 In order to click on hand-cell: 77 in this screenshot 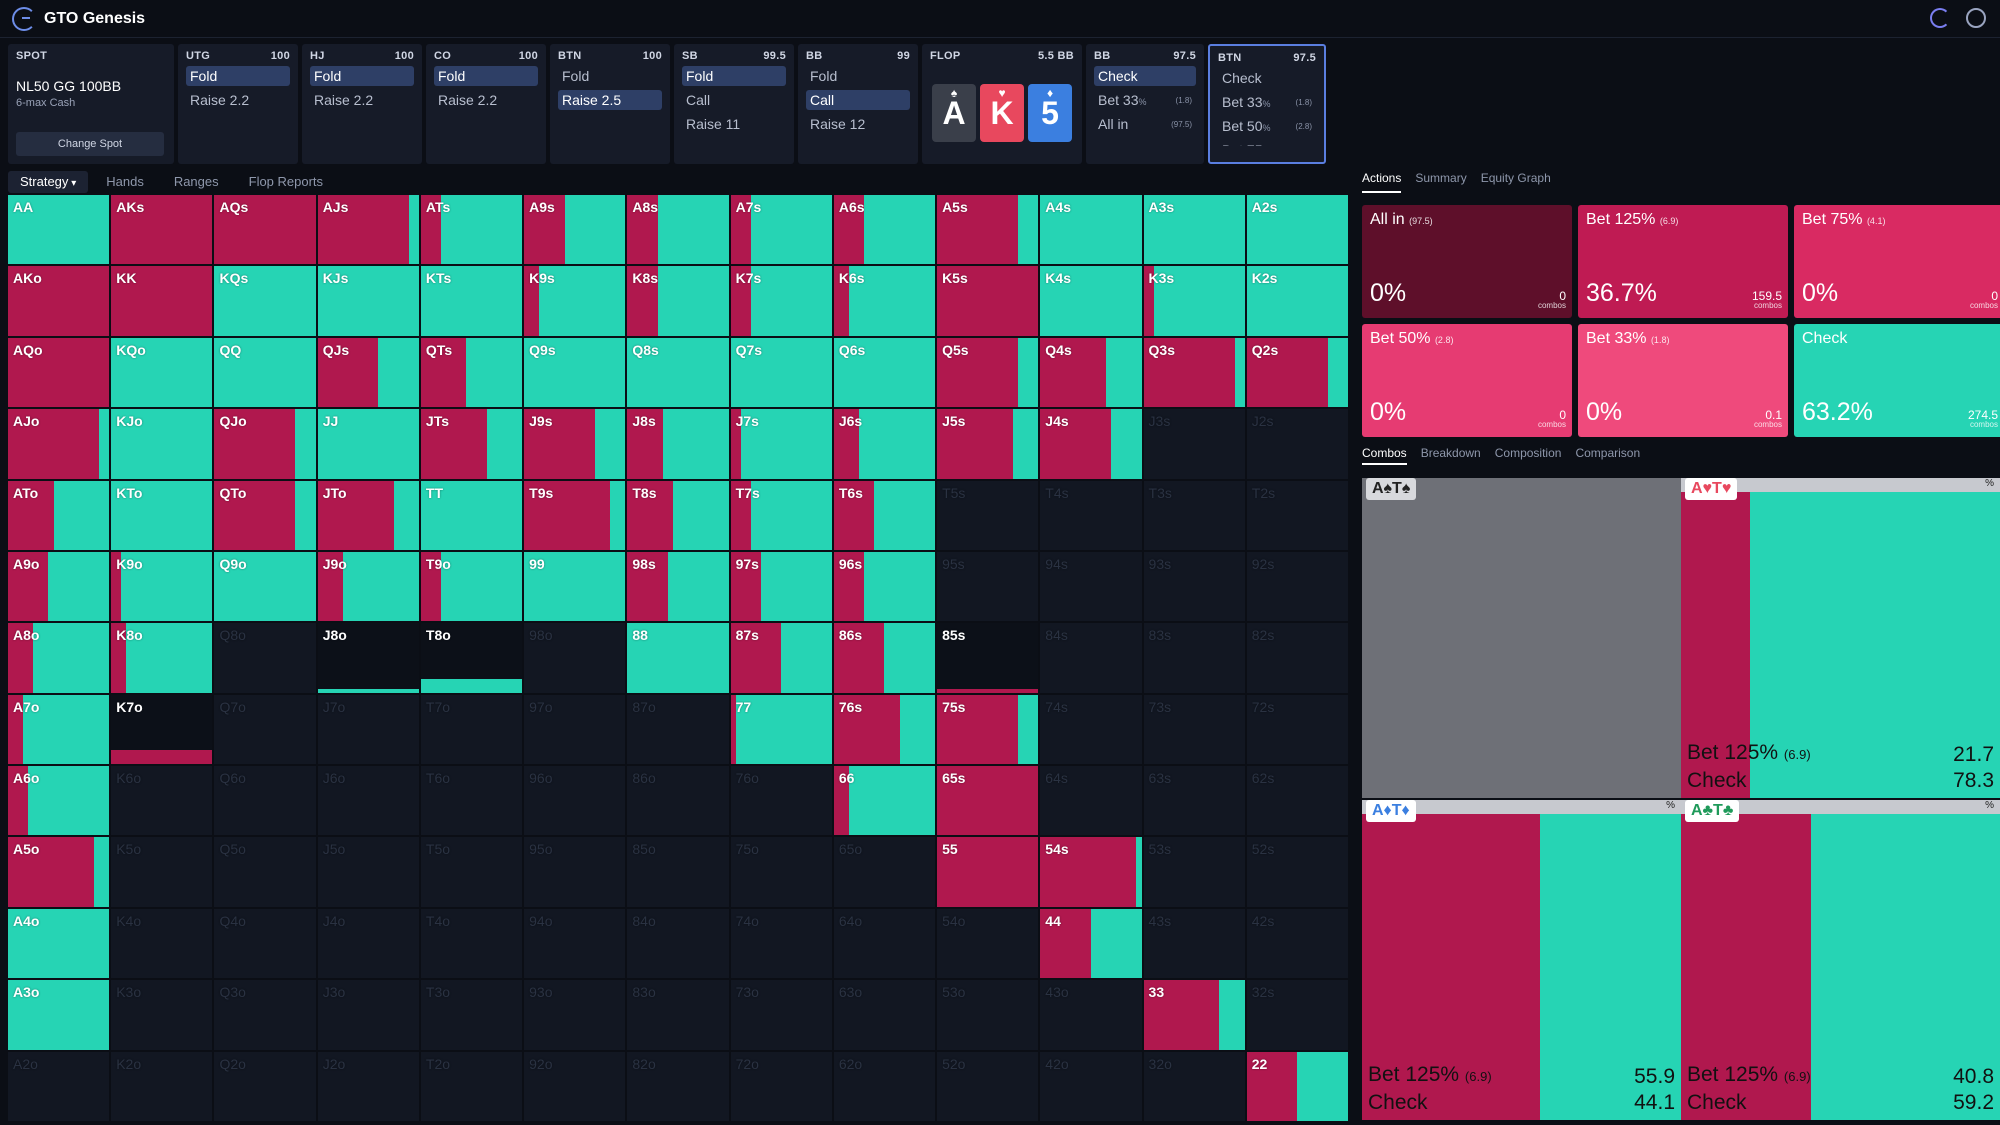, I will do `click(781, 729)`.